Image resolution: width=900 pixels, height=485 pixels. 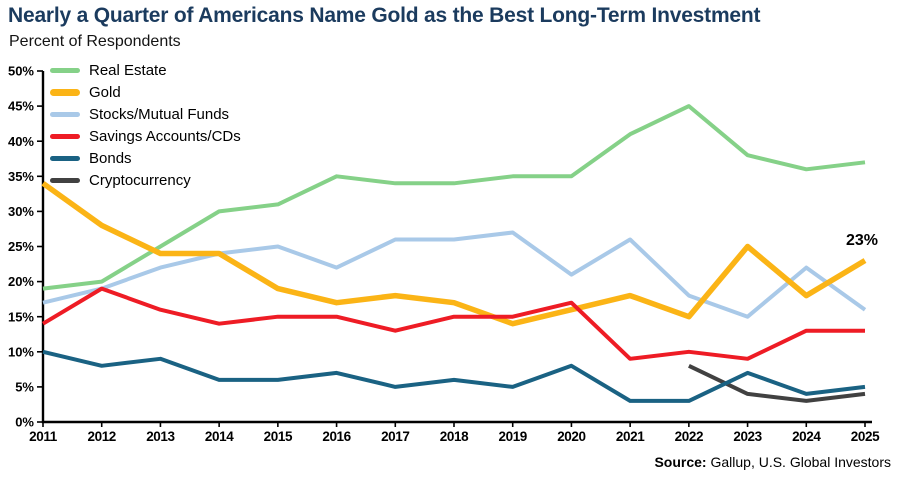 I want to click on legend-label: Stocks/Mutual Funds, so click(x=159, y=114).